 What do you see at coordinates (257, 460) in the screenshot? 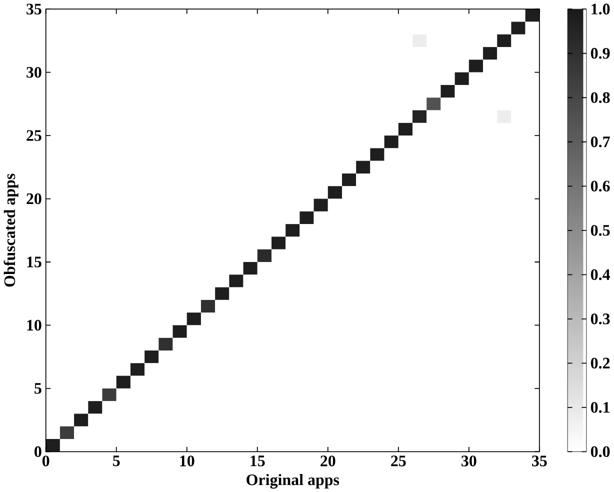
I see `x-tick-label: 15` at bounding box center [257, 460].